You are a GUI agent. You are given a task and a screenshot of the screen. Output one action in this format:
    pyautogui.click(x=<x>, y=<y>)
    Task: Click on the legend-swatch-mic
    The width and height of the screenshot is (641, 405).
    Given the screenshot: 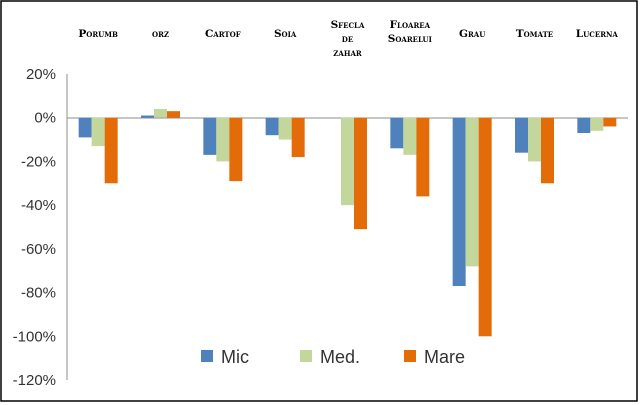 What is the action you would take?
    pyautogui.click(x=207, y=356)
    